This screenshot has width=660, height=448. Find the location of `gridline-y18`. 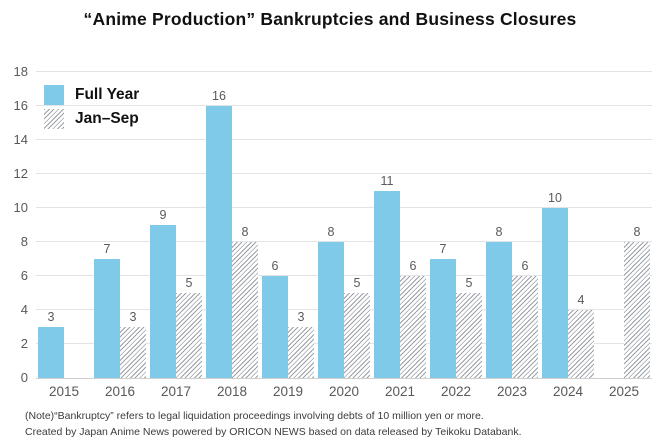

gridline-y18 is located at coordinates (344, 71).